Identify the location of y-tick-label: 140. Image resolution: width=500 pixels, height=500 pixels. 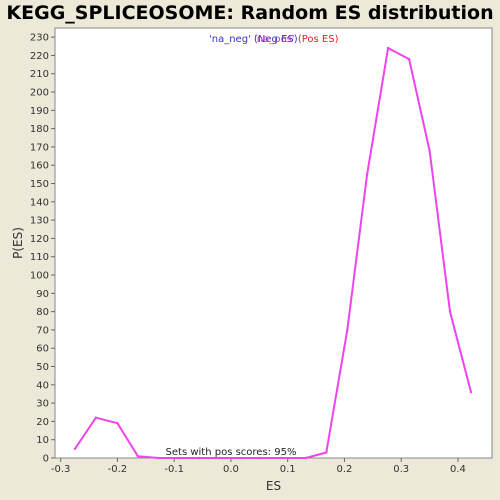
(39, 202).